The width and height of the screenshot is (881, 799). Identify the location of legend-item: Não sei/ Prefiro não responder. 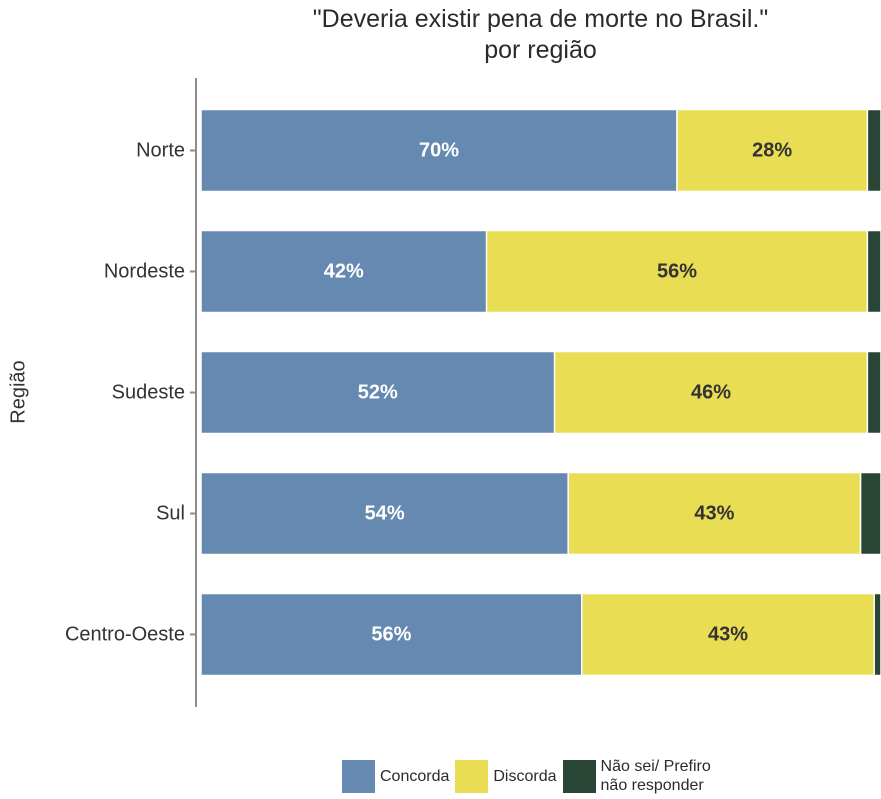
(636, 776).